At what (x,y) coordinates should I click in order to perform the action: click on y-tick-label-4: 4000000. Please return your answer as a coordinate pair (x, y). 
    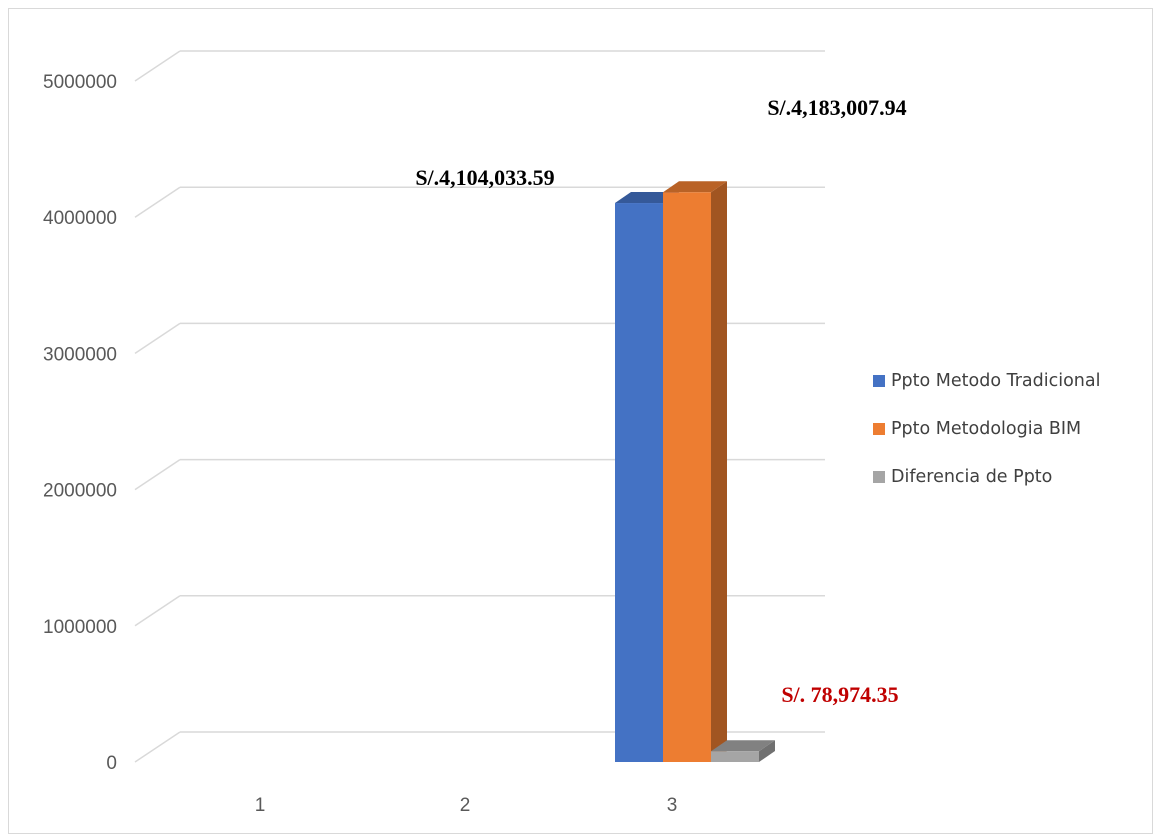
    Looking at the image, I should click on (80, 218).